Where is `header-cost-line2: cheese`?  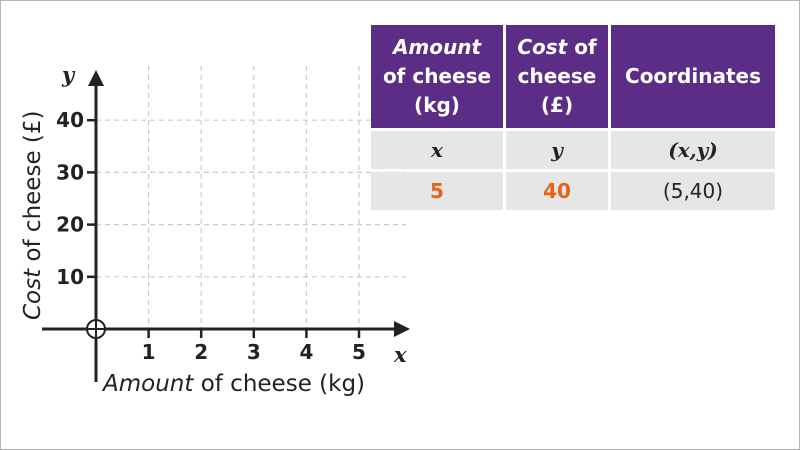
header-cost-line2: cheese is located at coordinates (557, 76).